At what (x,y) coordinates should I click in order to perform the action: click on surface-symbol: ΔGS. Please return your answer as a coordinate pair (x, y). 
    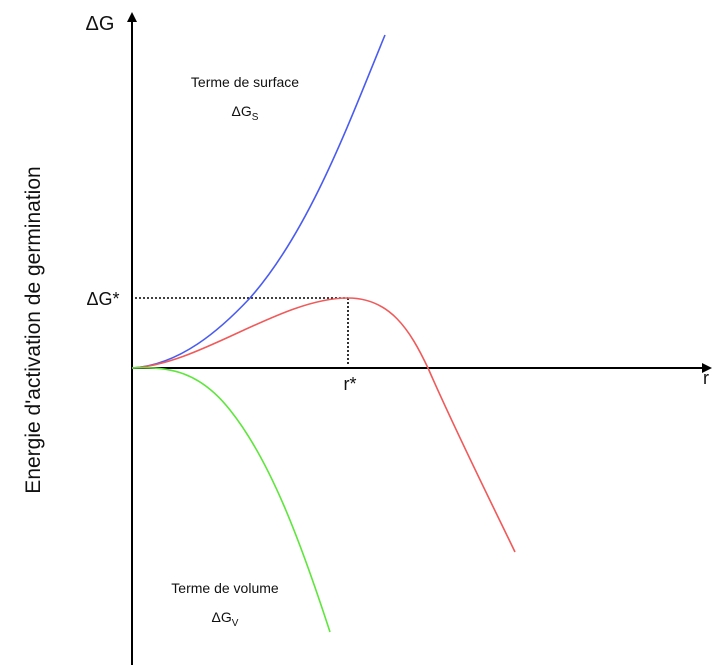
    Looking at the image, I should click on (245, 113).